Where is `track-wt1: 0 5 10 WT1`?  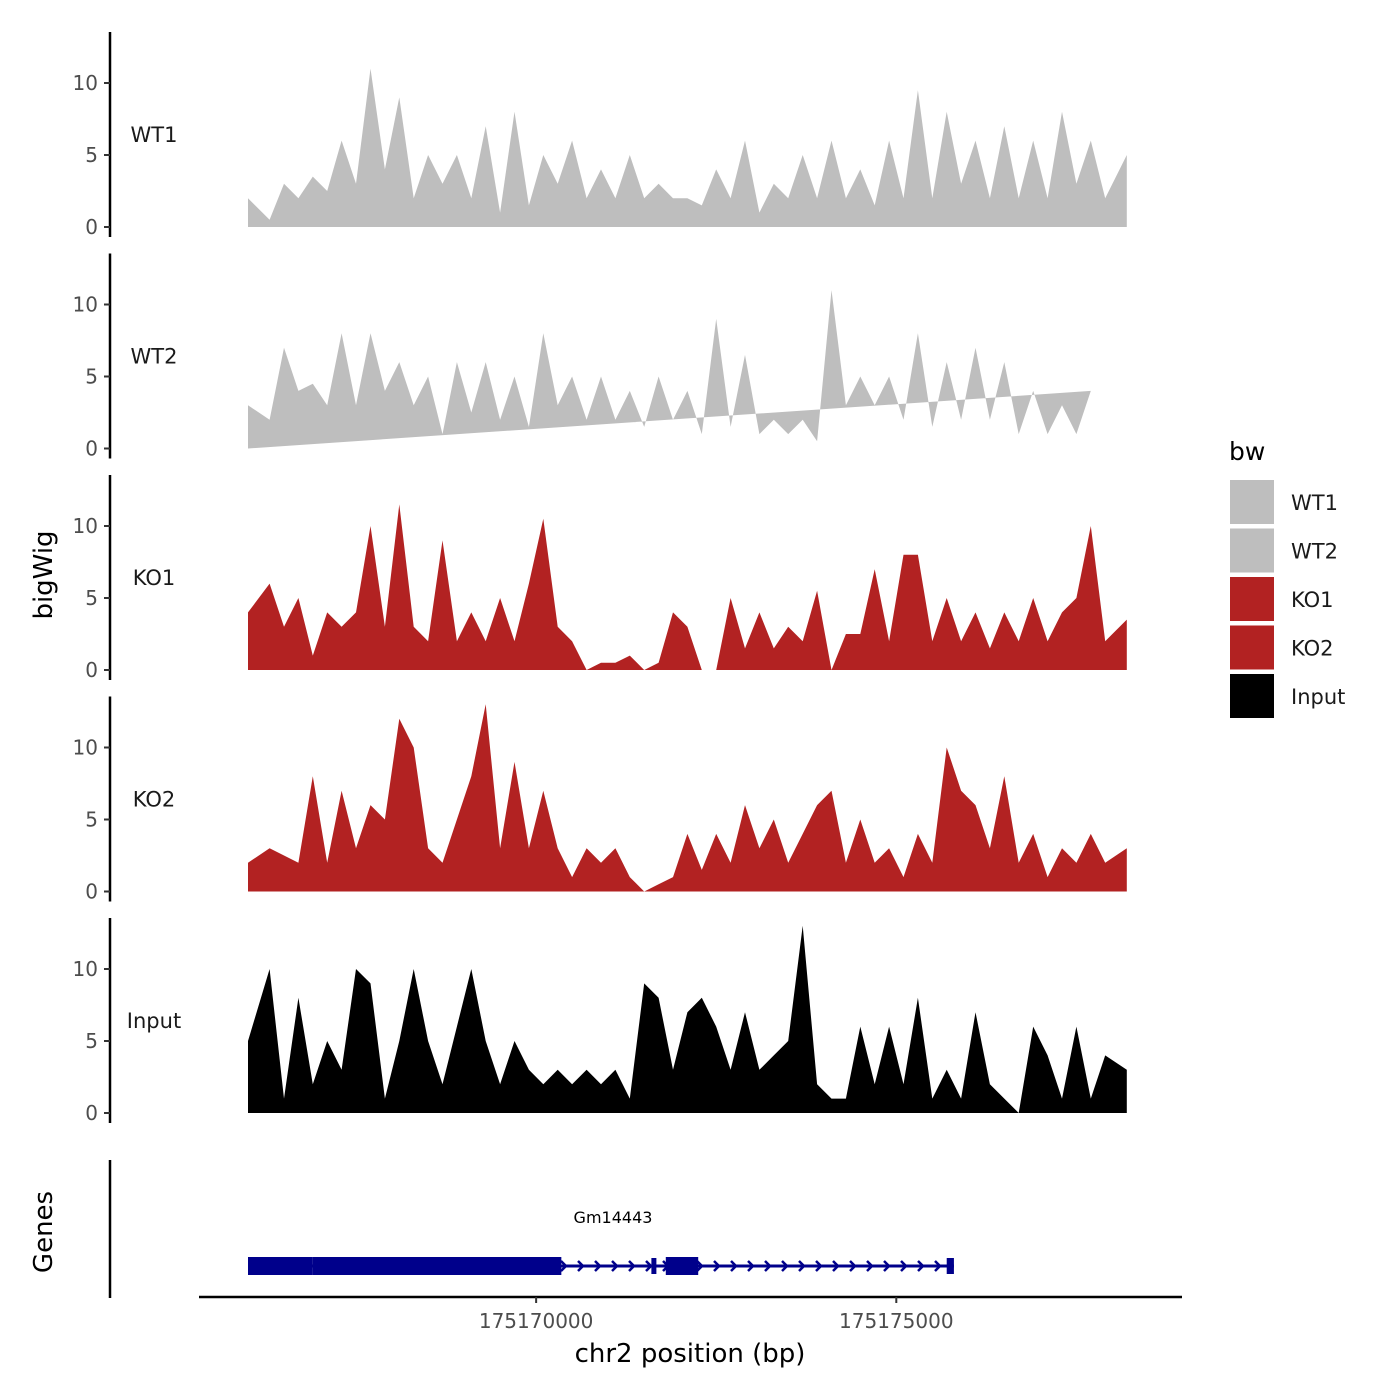
track-wt1: 0 5 10 WT1 is located at coordinates (600, 135).